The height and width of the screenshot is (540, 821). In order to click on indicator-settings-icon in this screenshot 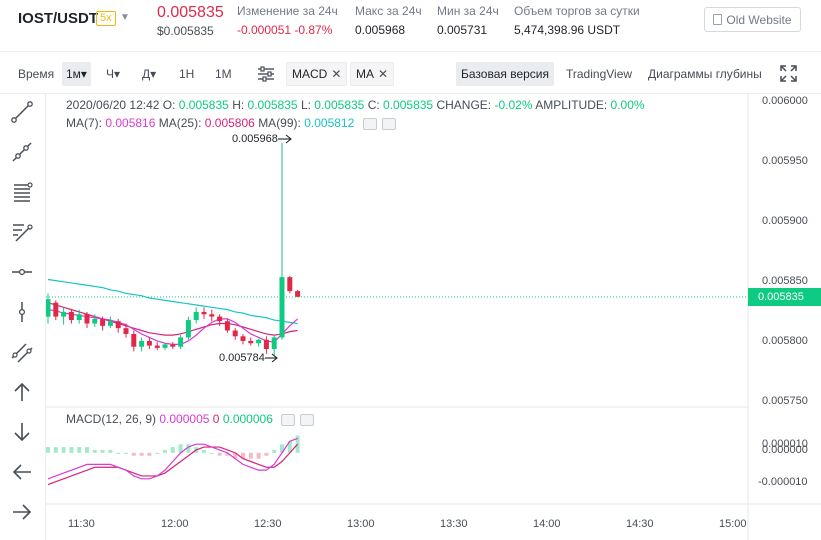, I will do `click(266, 74)`.